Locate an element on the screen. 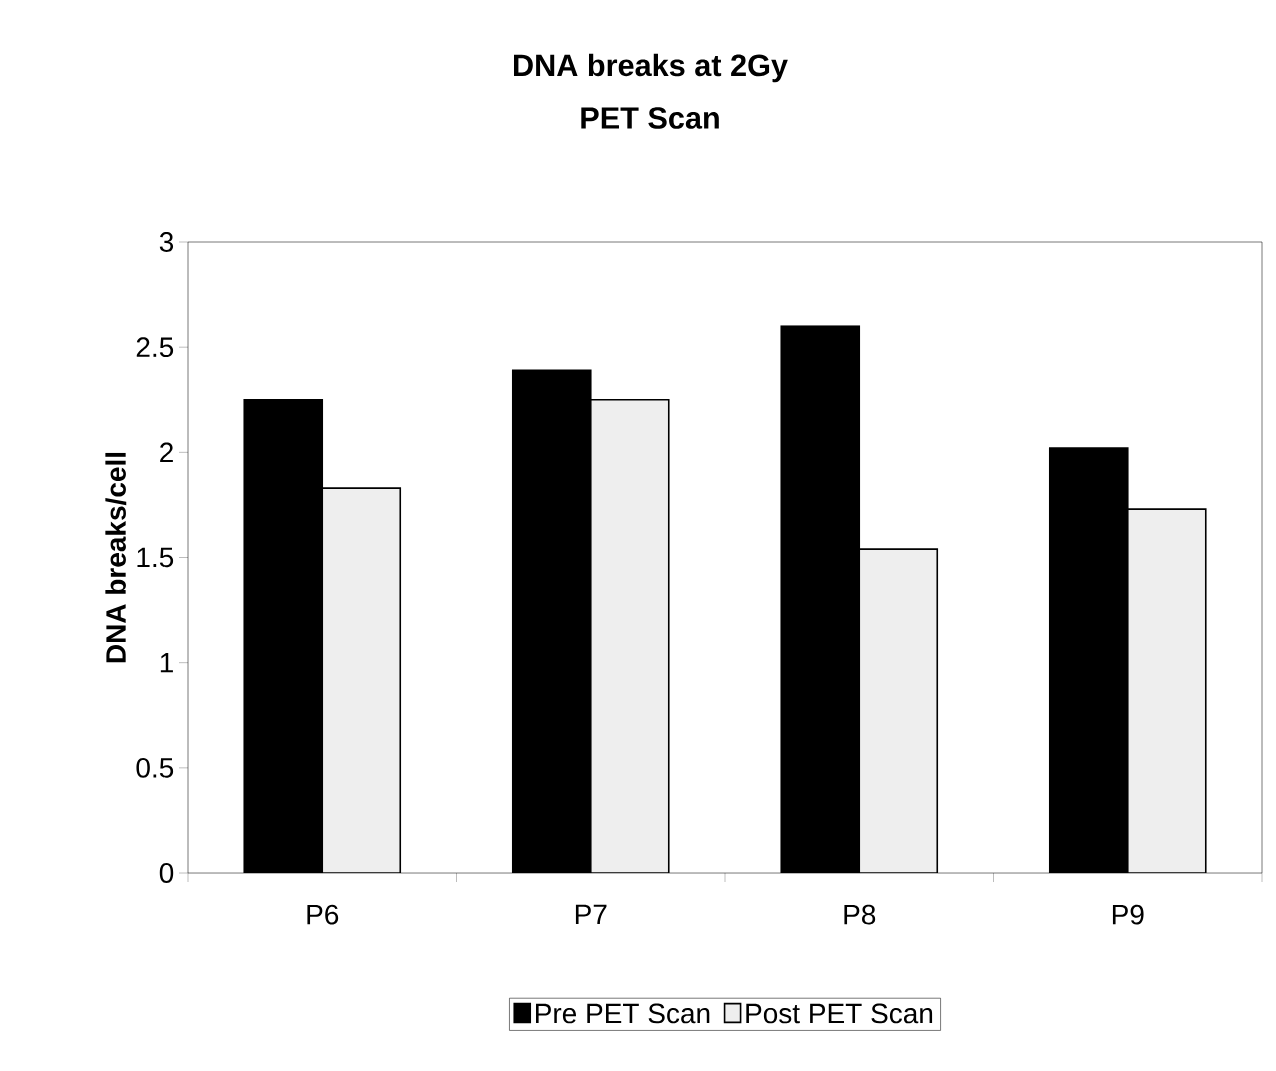 This screenshot has height=1071, width=1276. legend-label: Post PET Scan is located at coordinates (839, 1013).